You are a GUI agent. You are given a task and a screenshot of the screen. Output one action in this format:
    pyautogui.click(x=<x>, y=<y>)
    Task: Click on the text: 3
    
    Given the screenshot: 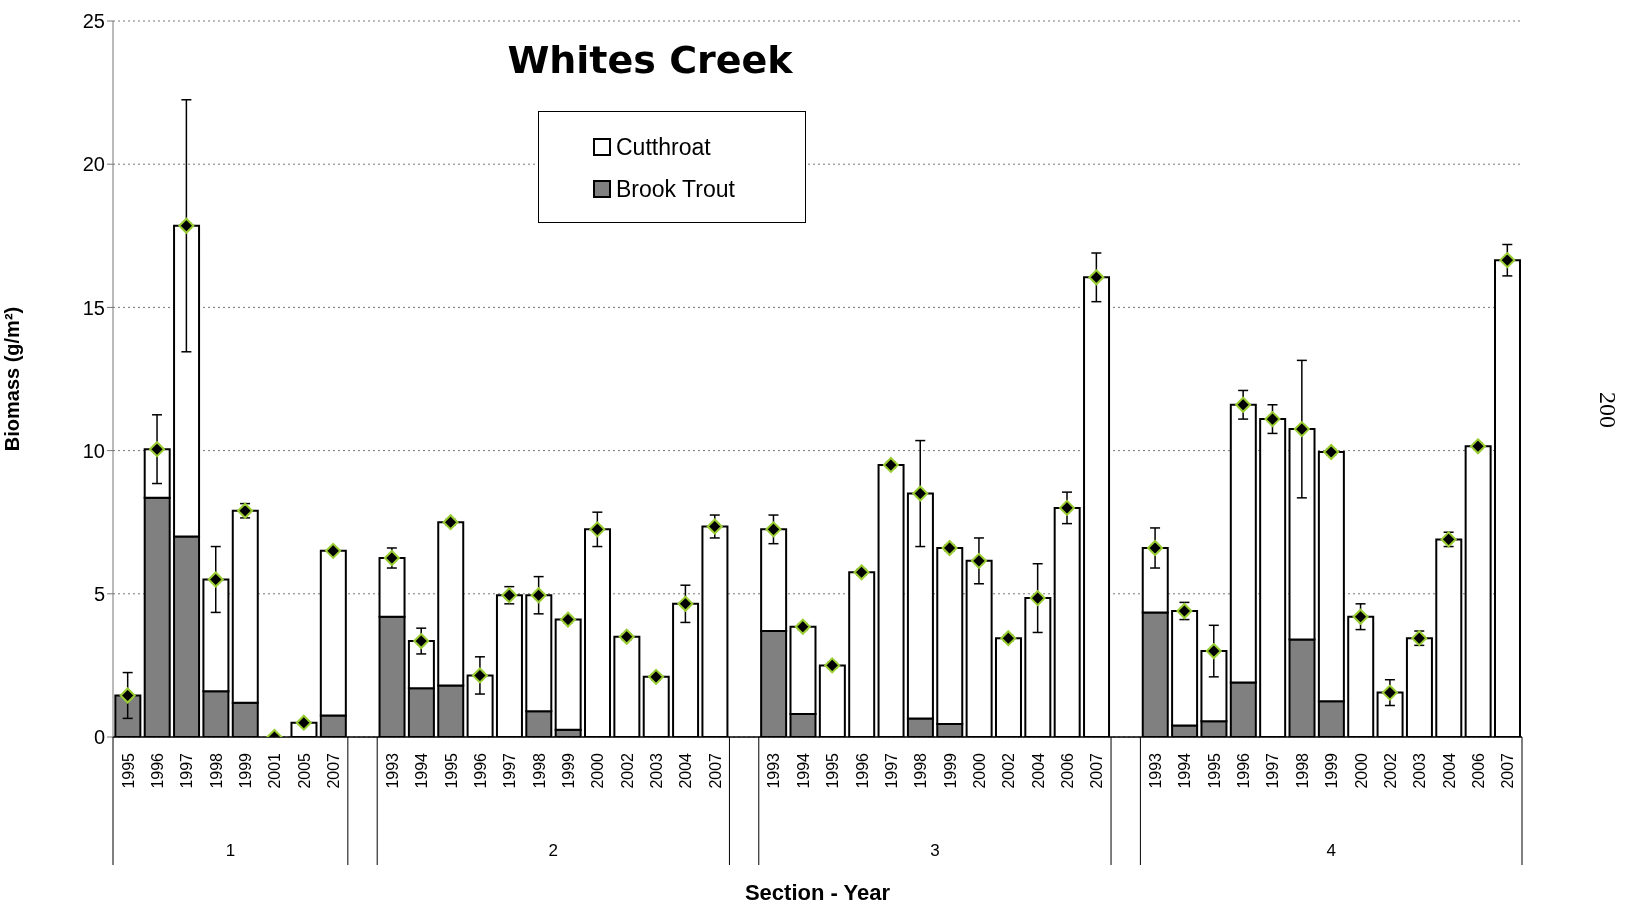 What is the action you would take?
    pyautogui.click(x=935, y=850)
    